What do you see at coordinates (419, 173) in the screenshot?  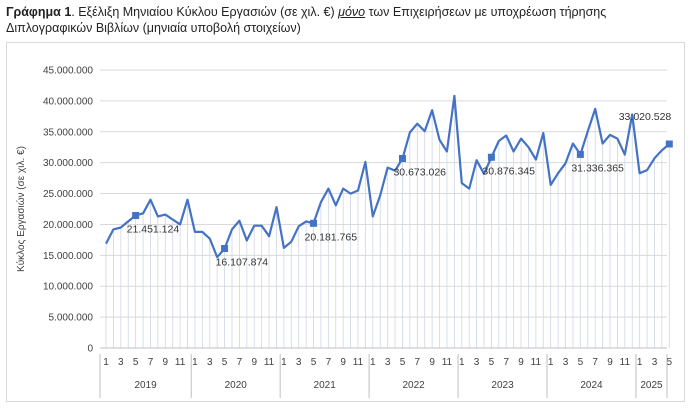 I see `data-label: 30.673.026` at bounding box center [419, 173].